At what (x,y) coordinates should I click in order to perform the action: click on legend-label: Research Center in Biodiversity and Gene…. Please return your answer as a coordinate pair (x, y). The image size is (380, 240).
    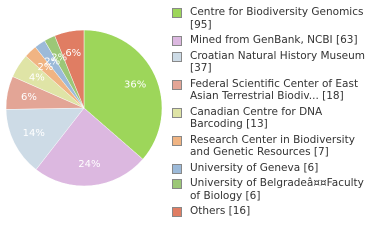
    Looking at the image, I should click on (272, 146).